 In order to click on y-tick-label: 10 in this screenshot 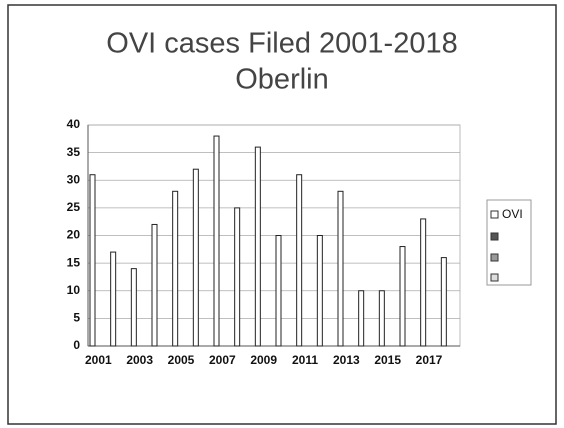, I will do `click(74, 290)`.